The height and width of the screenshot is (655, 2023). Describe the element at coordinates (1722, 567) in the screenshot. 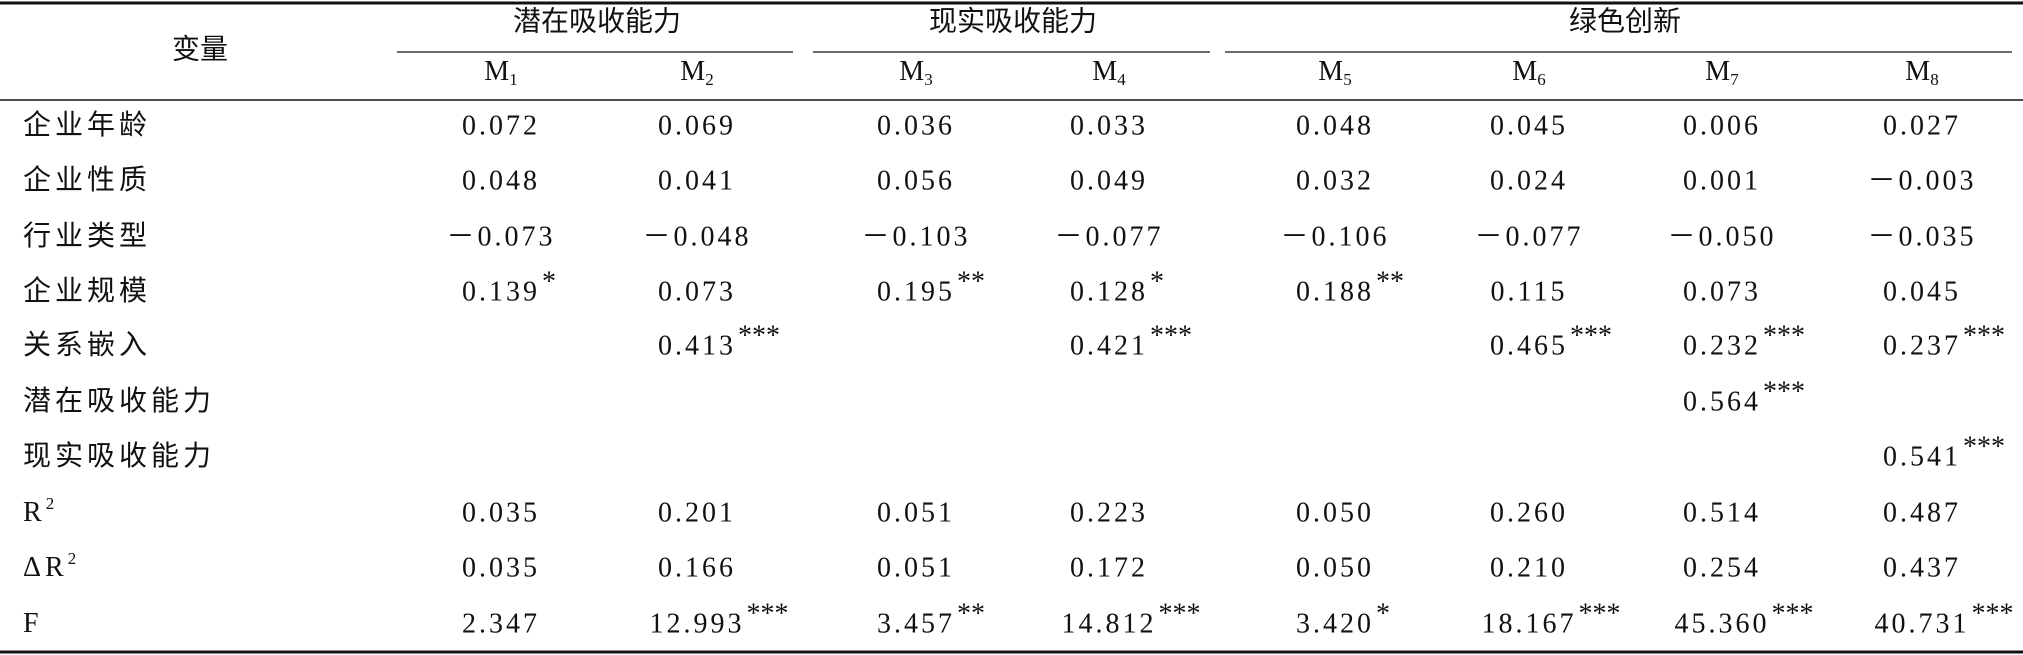

I see `cell-value: 0.254` at that location.